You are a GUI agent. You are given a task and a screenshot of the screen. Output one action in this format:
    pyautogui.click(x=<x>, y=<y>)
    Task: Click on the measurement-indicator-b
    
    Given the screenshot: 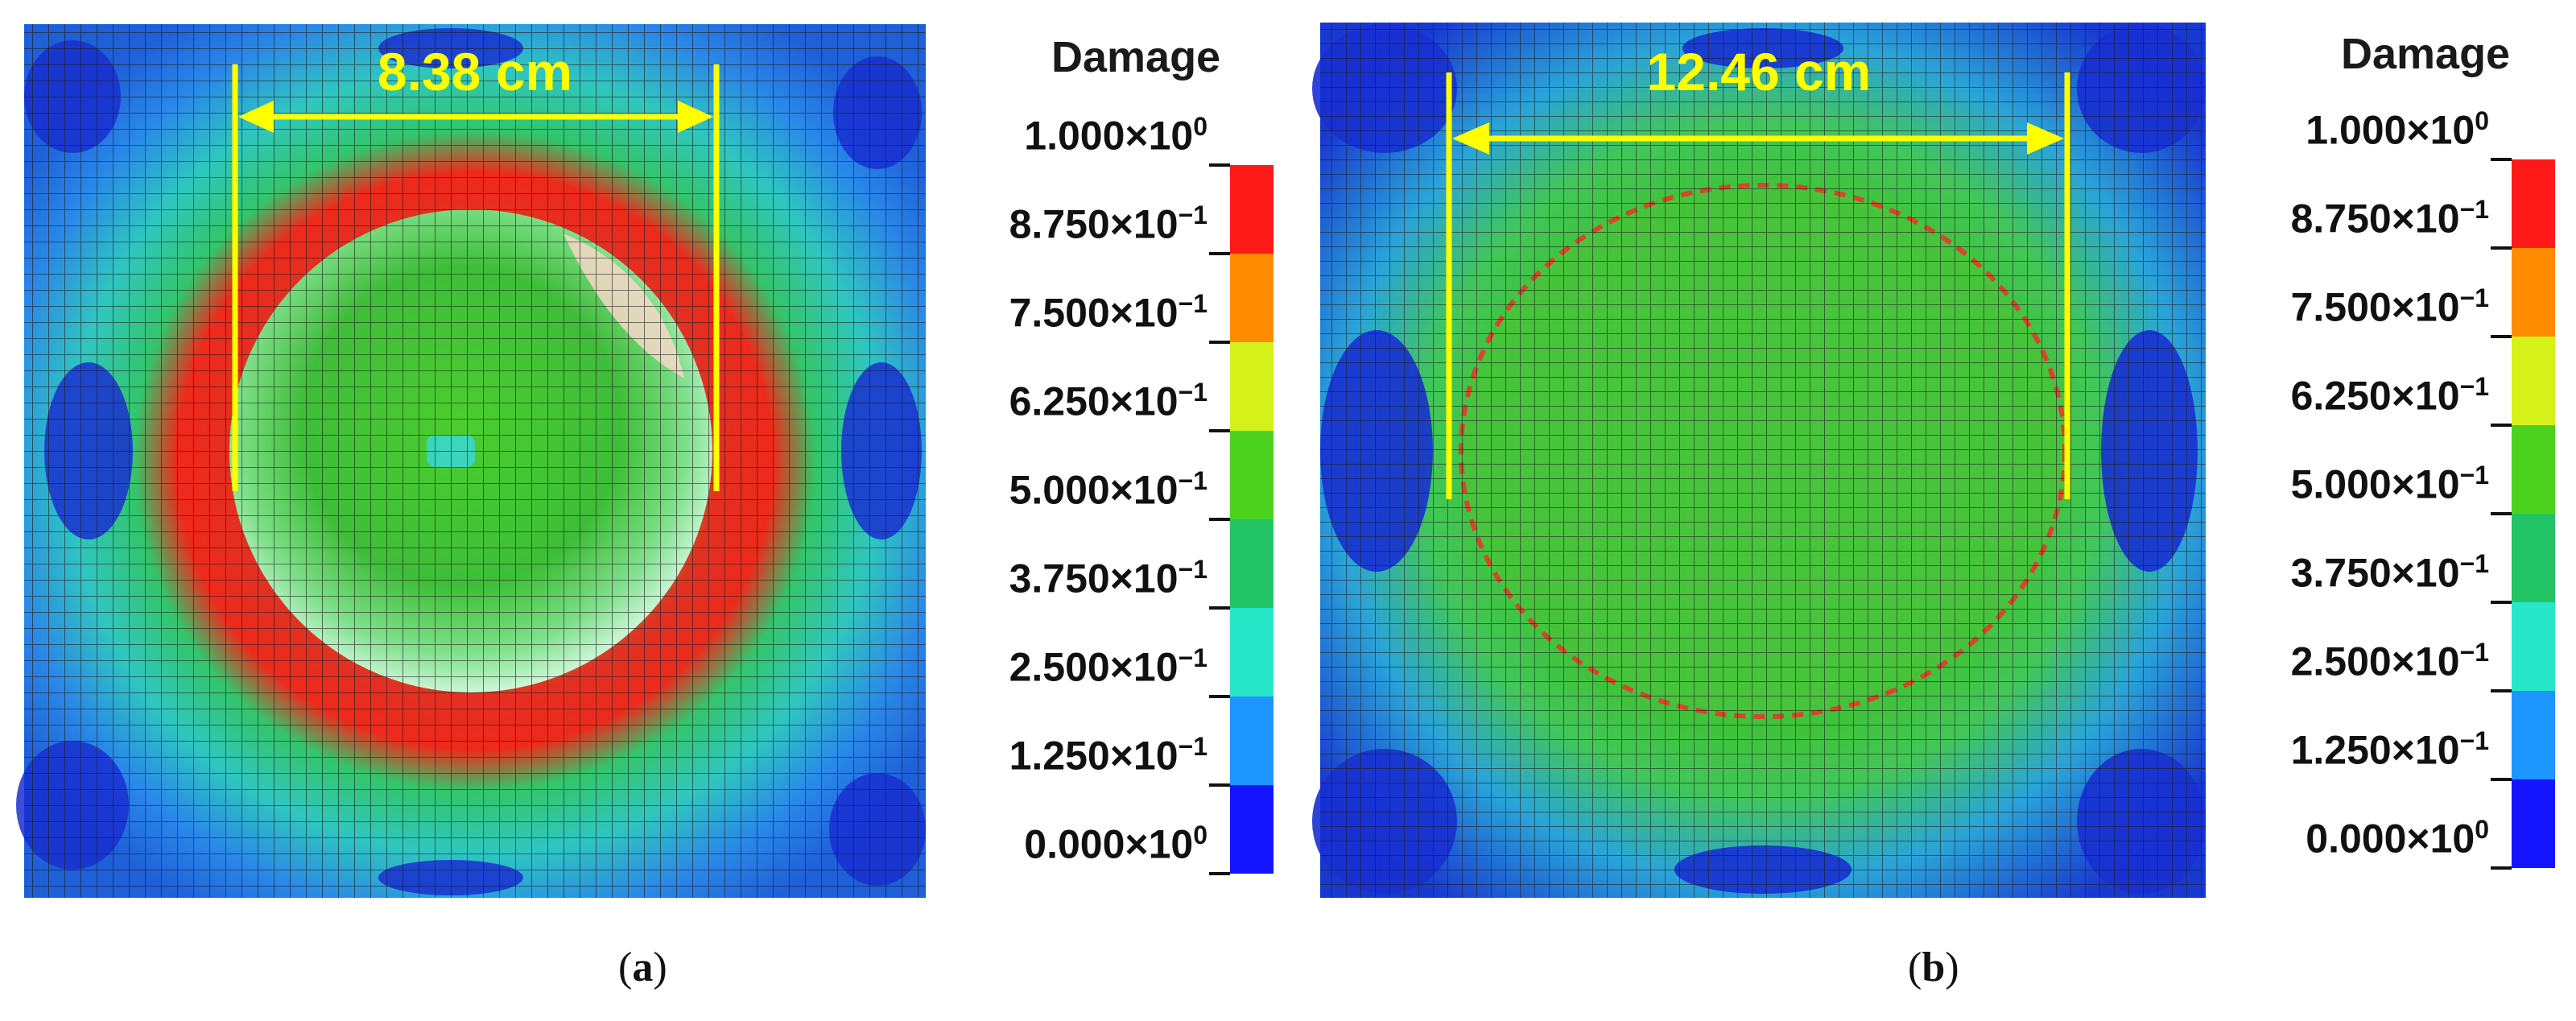 What is the action you would take?
    pyautogui.click(x=1758, y=285)
    